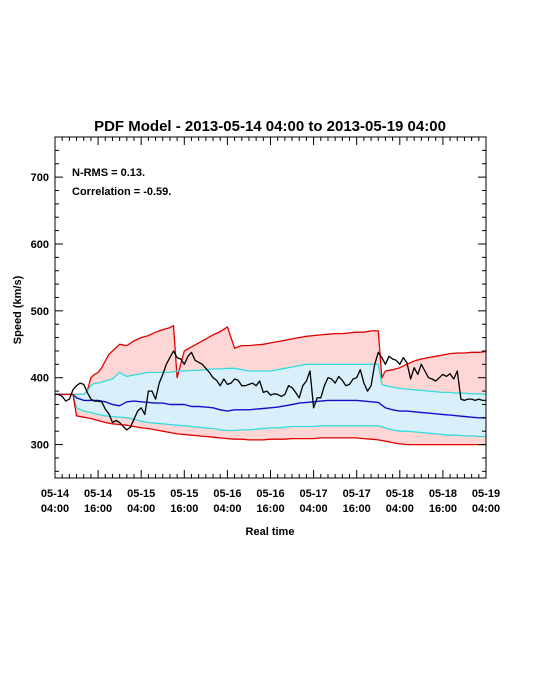 The width and height of the screenshot is (540, 684). Describe the element at coordinates (40, 379) in the screenshot. I see `y-tick-label: 400` at that location.